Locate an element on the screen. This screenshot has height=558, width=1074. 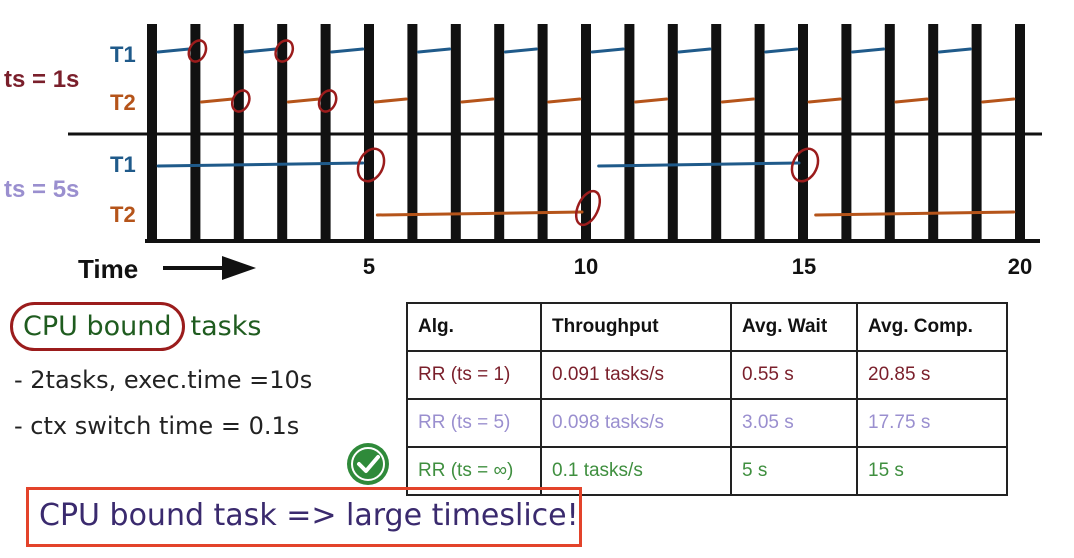
tick-label-15: 15 is located at coordinates (804, 266).